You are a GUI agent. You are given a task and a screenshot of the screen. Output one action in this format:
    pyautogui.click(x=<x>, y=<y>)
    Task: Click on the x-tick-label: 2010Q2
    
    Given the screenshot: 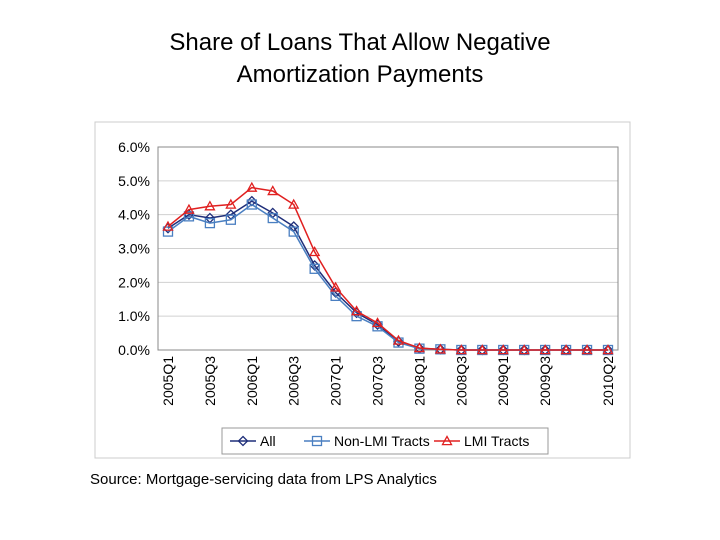 What is the action you would take?
    pyautogui.click(x=608, y=381)
    